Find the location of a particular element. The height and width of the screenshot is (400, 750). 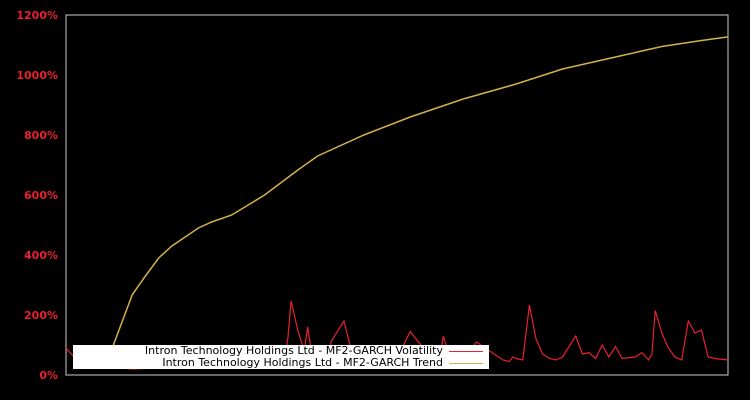

y-tick-label: 200% is located at coordinates (41, 315).